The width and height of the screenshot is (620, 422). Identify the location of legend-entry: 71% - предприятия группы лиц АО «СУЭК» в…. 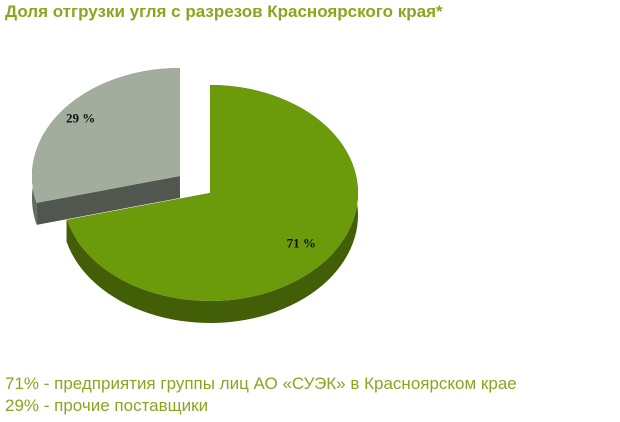
(261, 383).